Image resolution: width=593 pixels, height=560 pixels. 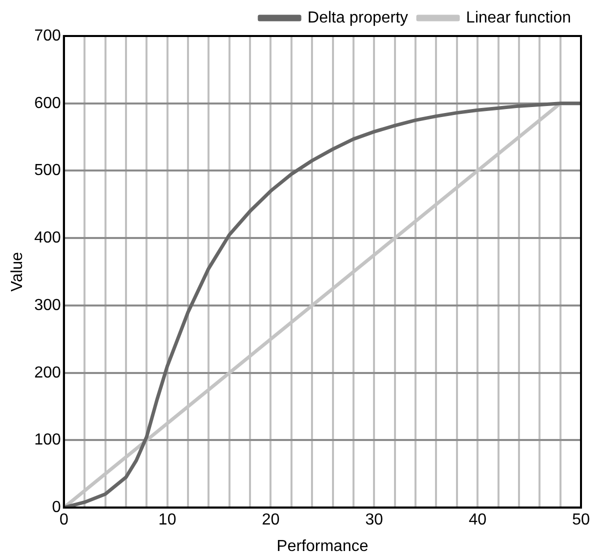 What do you see at coordinates (47, 305) in the screenshot?
I see `y-tick-label: 300` at bounding box center [47, 305].